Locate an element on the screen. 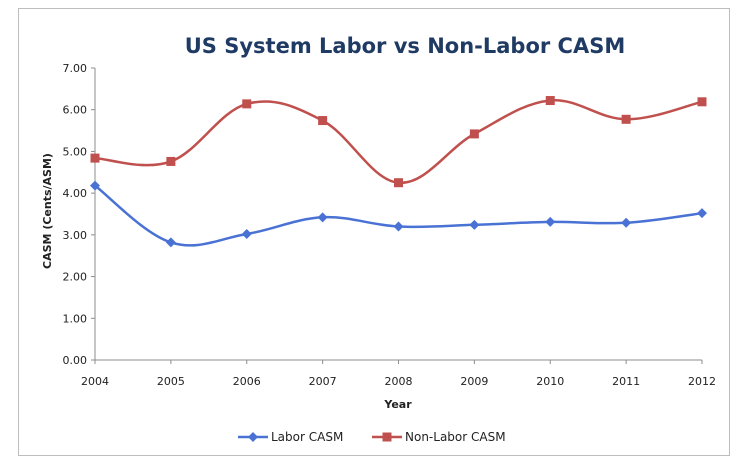 Image resolution: width=738 pixels, height=456 pixels. y-tick-label: 1.00 is located at coordinates (75, 318).